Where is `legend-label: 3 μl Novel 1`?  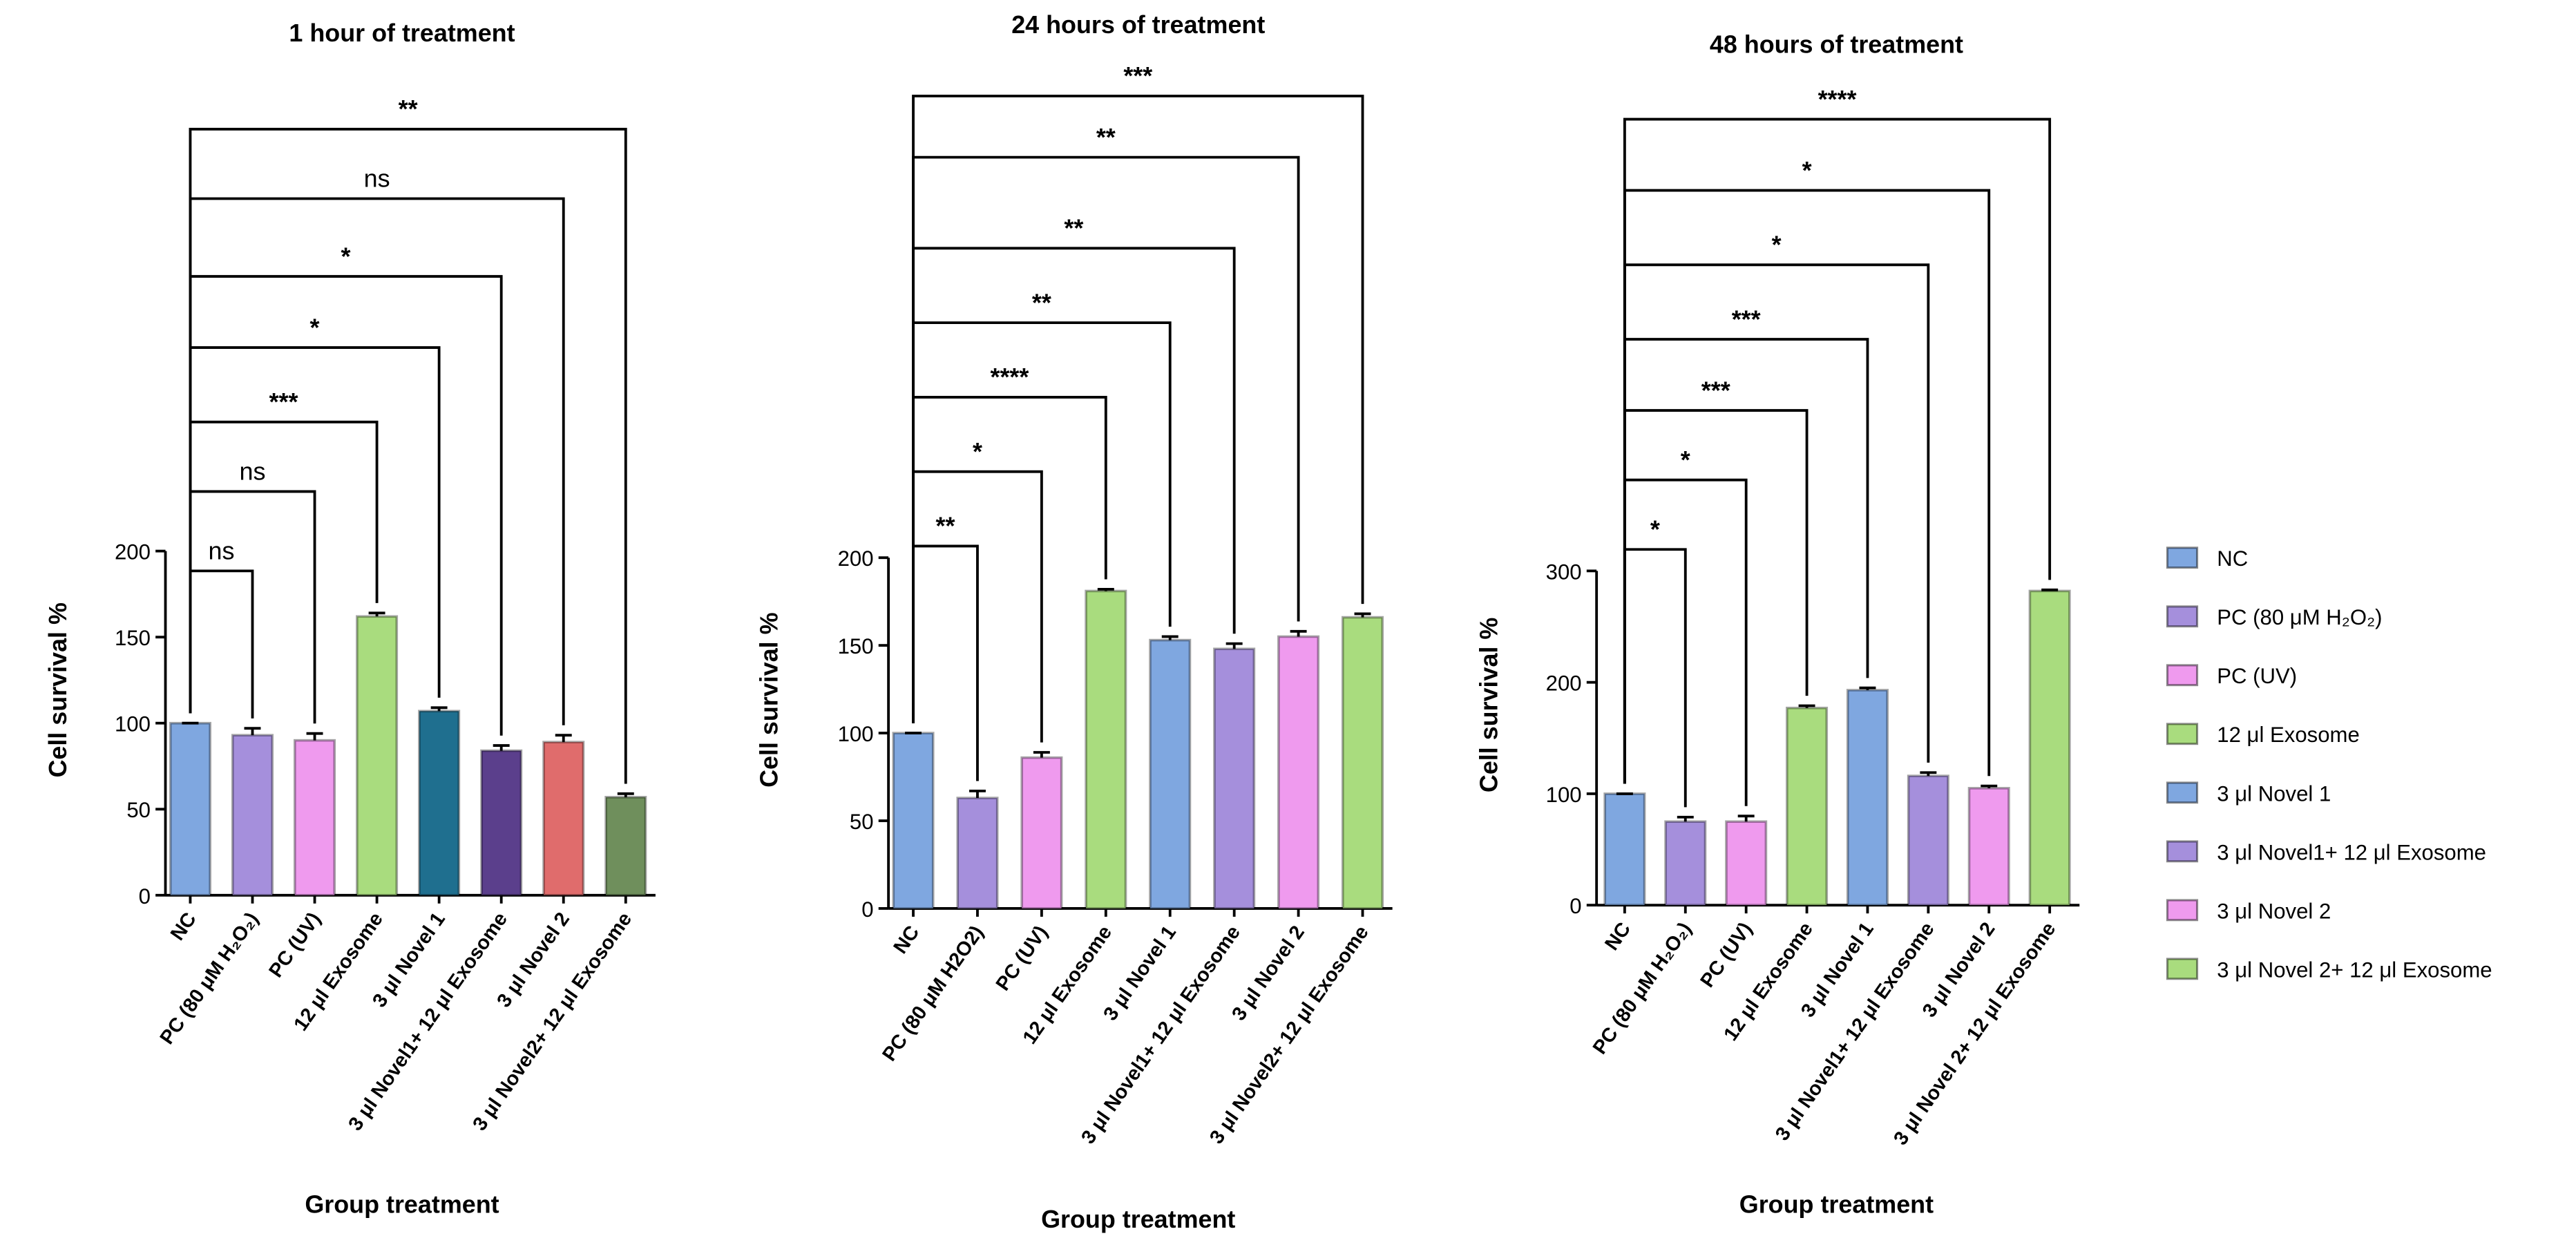 legend-label: 3 μl Novel 1 is located at coordinates (2274, 793).